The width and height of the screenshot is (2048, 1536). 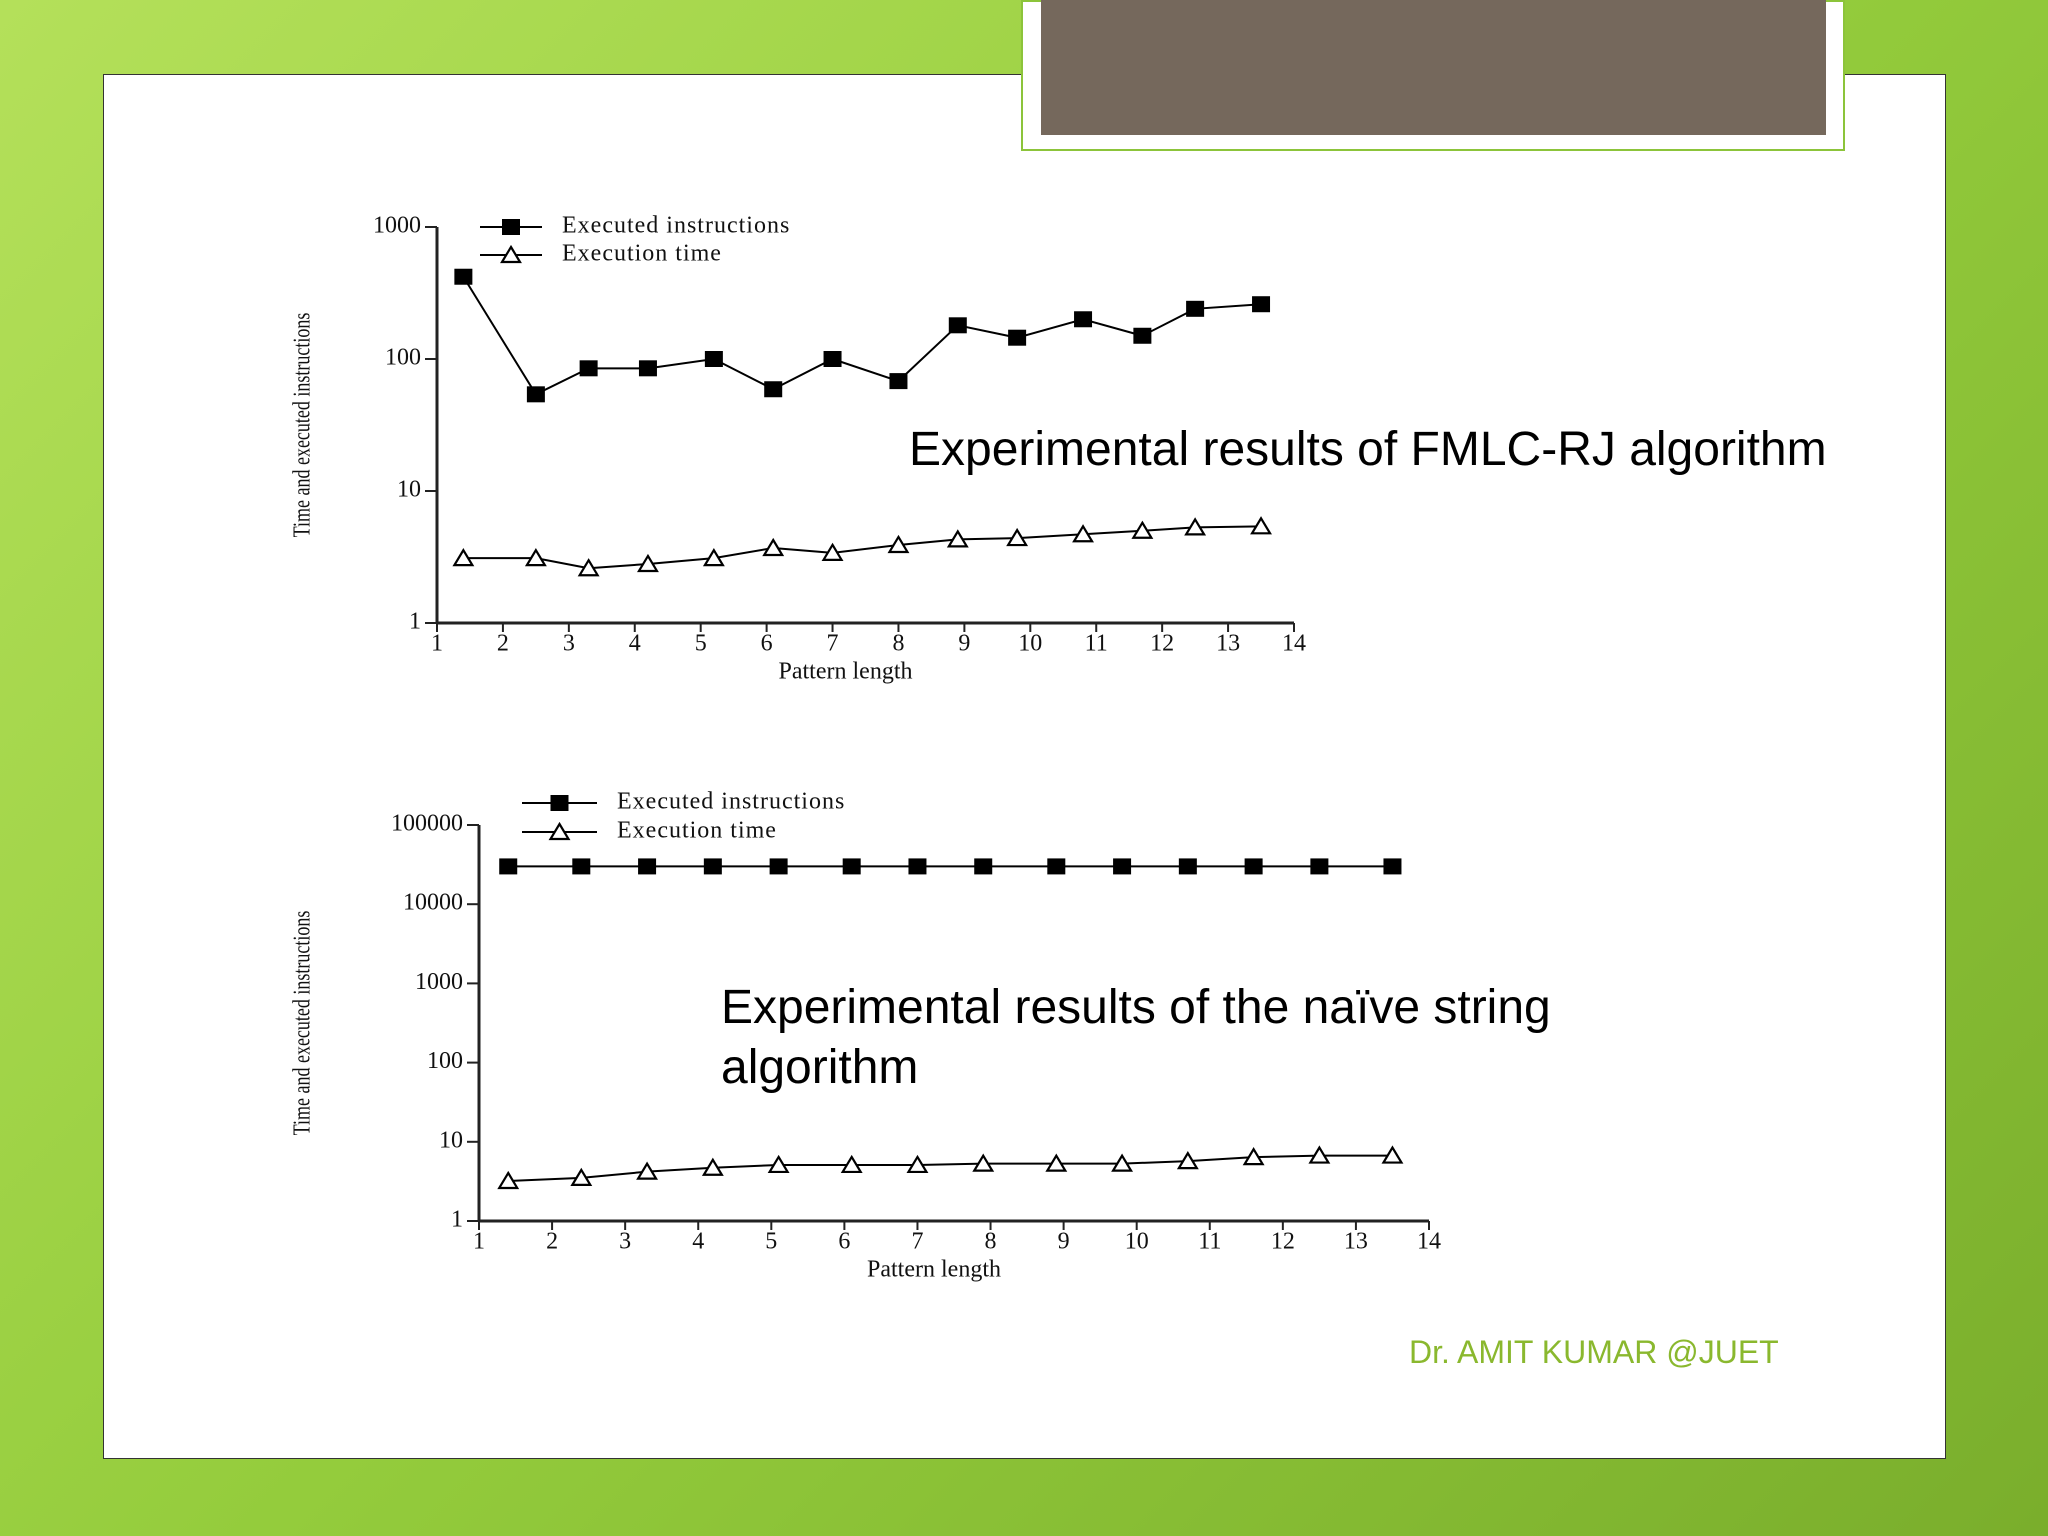 What do you see at coordinates (898, 644) in the screenshot?
I see `x-tick-label: 8` at bounding box center [898, 644].